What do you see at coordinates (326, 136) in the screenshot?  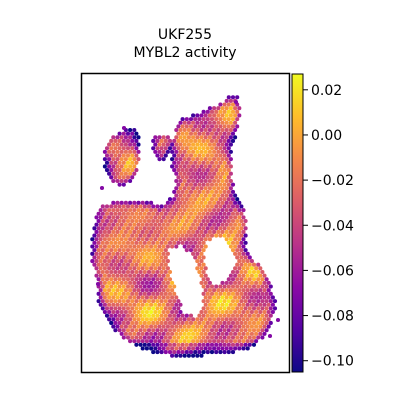 I see `colorbar-tick-label: 0.00` at bounding box center [326, 136].